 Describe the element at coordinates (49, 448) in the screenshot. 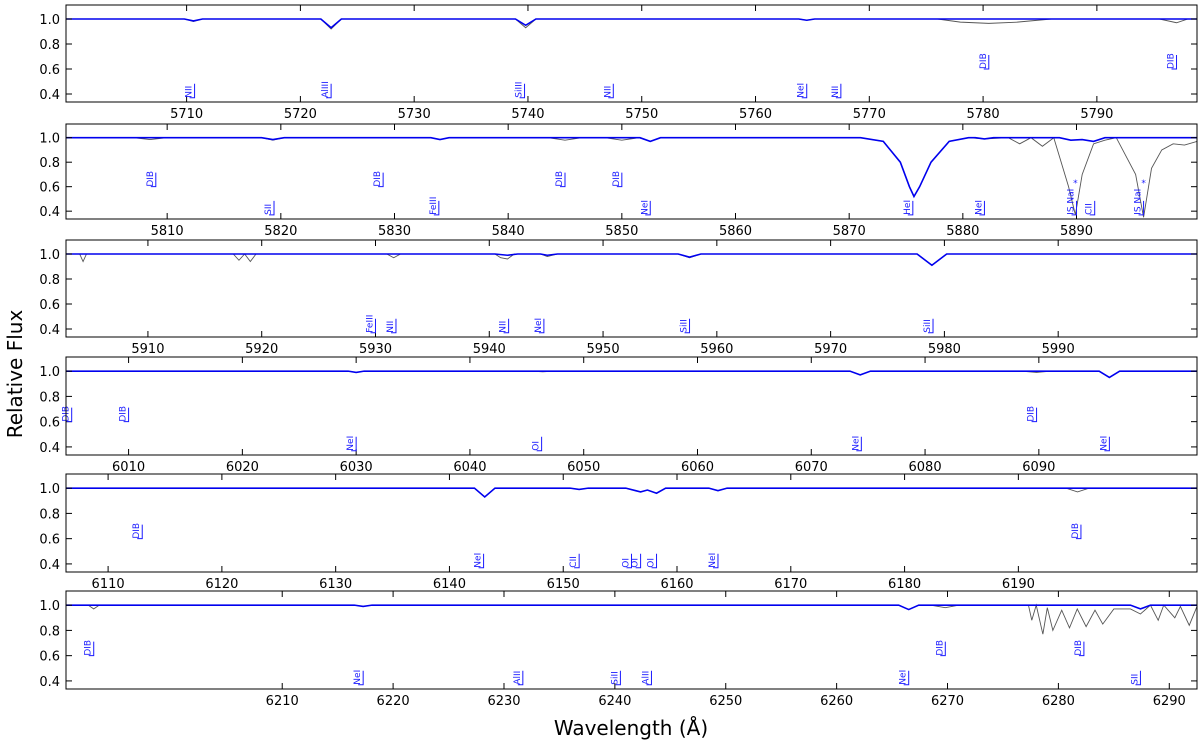

I see `y-tick-label: 0.4` at that location.